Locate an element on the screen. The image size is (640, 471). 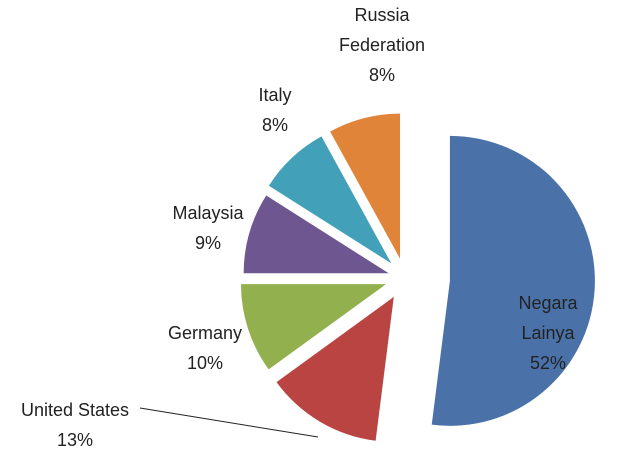
slice-label: Russia Federation 8% is located at coordinates (382, 45).